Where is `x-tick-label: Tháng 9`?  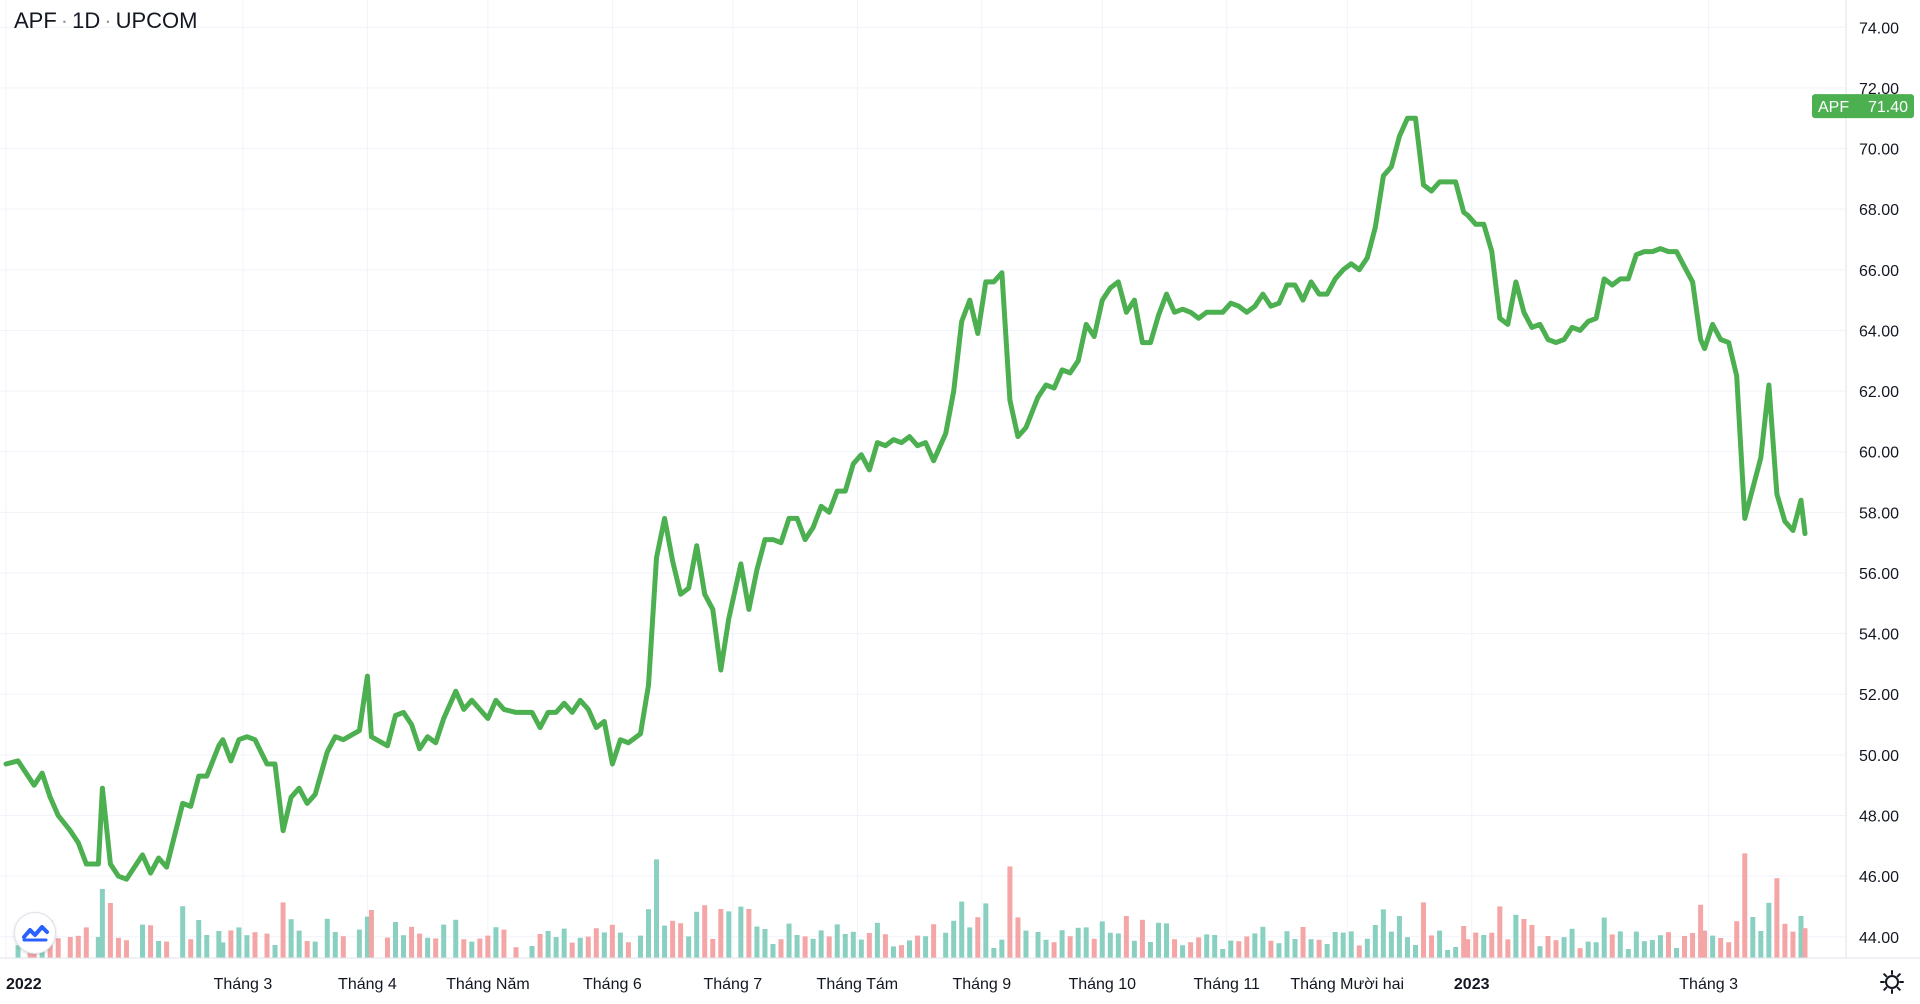
x-tick-label: Tháng 9 is located at coordinates (981, 984).